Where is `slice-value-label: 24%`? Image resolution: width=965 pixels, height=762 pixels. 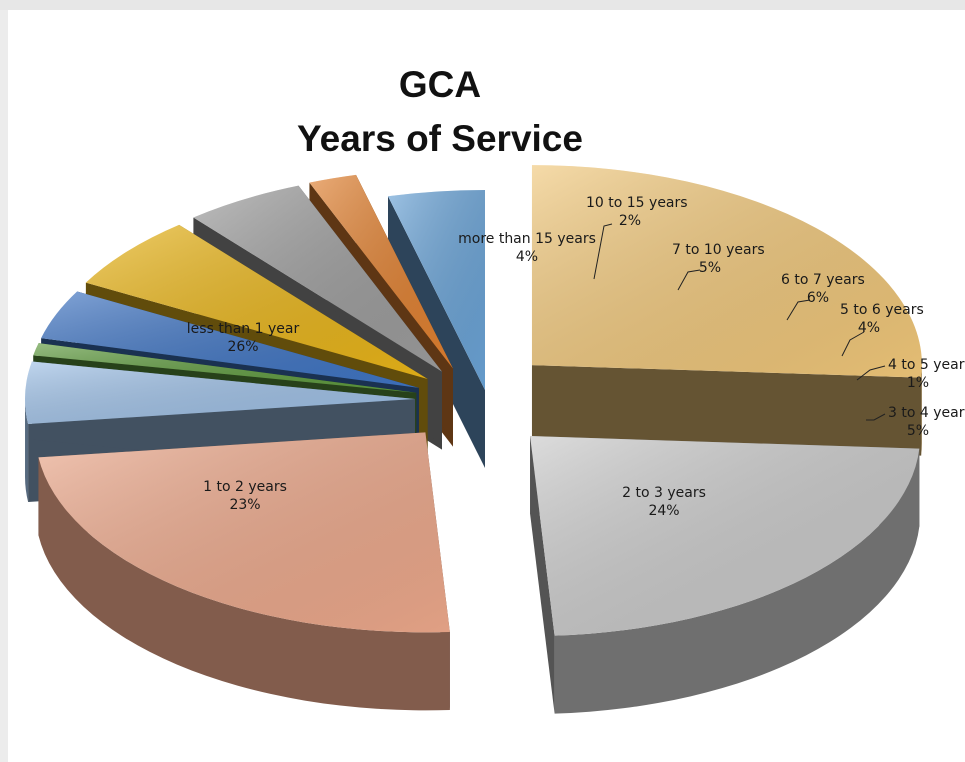 slice-value-label: 24% is located at coordinates (663, 511).